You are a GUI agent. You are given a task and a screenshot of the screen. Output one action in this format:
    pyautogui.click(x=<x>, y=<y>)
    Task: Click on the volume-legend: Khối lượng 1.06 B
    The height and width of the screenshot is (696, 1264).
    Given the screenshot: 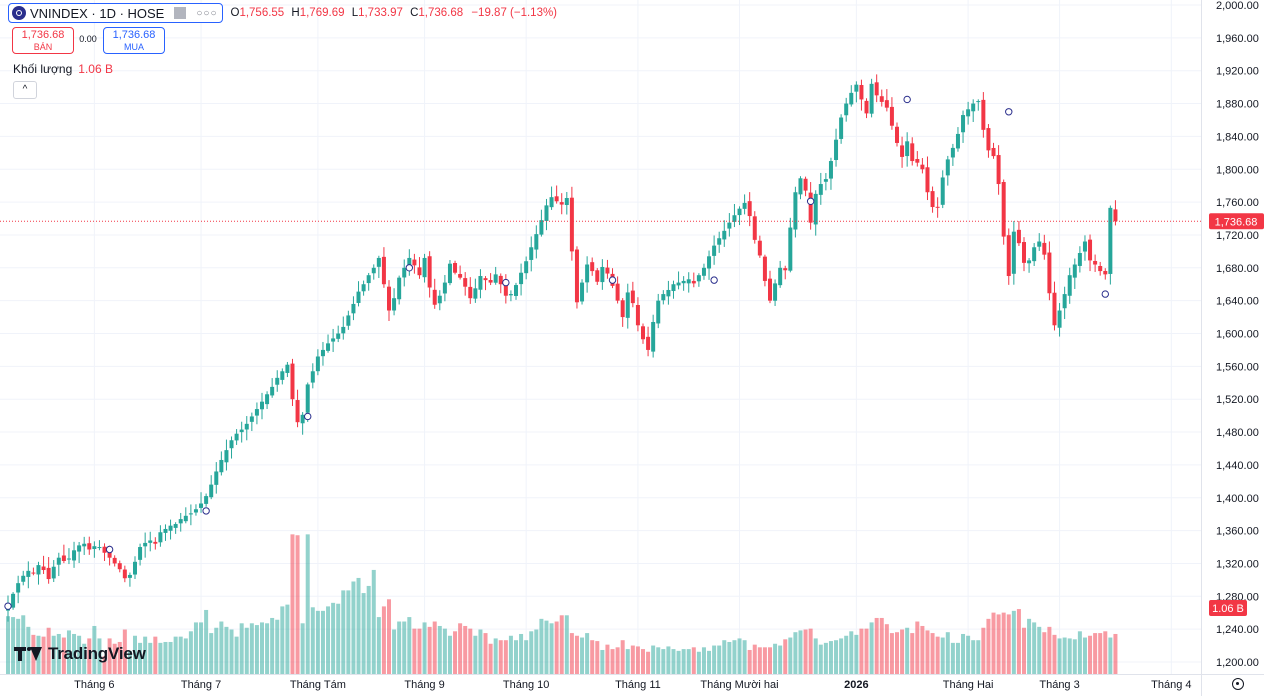 What is the action you would take?
    pyautogui.click(x=63, y=69)
    